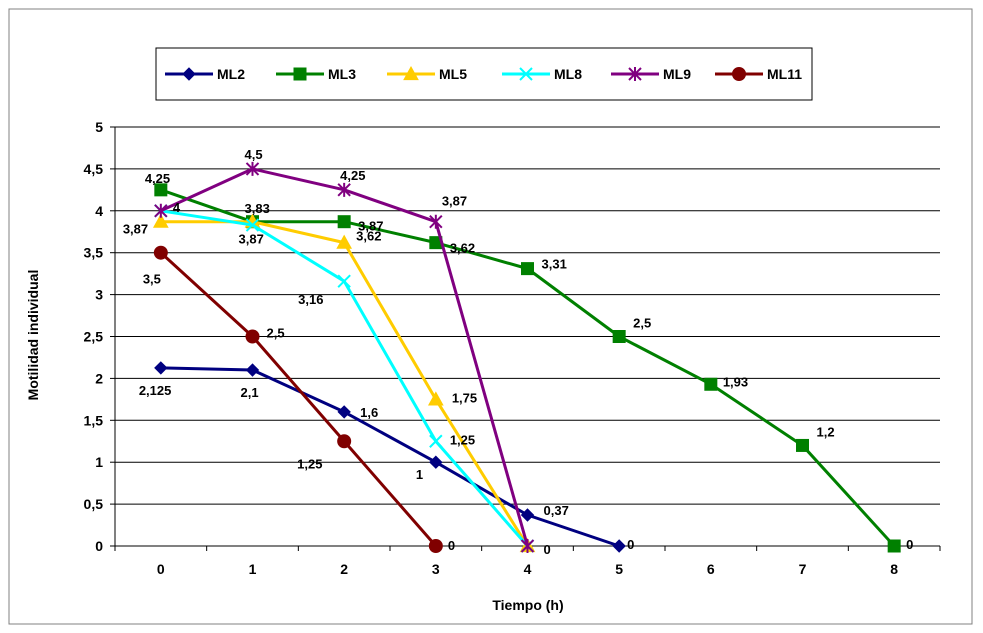  I want to click on legend-item-ml2: ML2, so click(205, 74).